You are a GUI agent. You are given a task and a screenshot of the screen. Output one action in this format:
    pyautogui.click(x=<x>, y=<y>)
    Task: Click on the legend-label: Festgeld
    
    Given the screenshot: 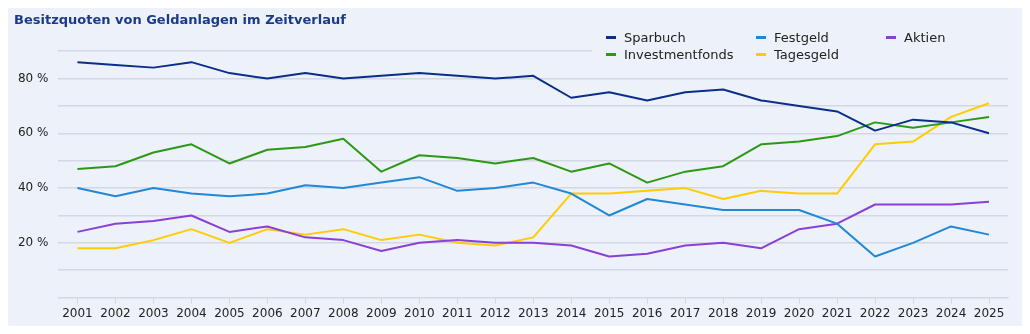 What is the action you would take?
    pyautogui.click(x=801, y=37)
    